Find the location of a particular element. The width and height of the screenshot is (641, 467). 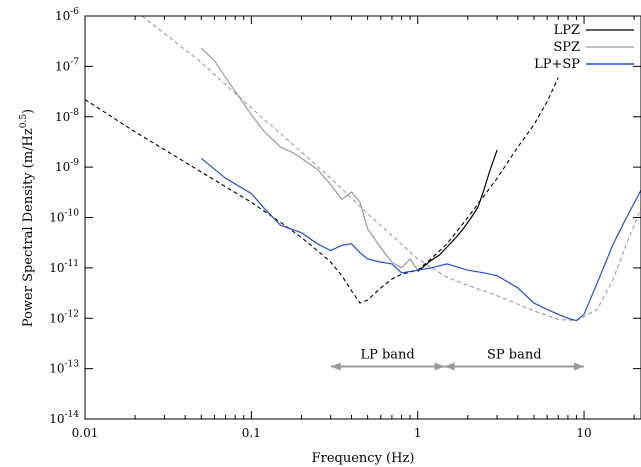

x-tick-label: 10 is located at coordinates (583, 433).